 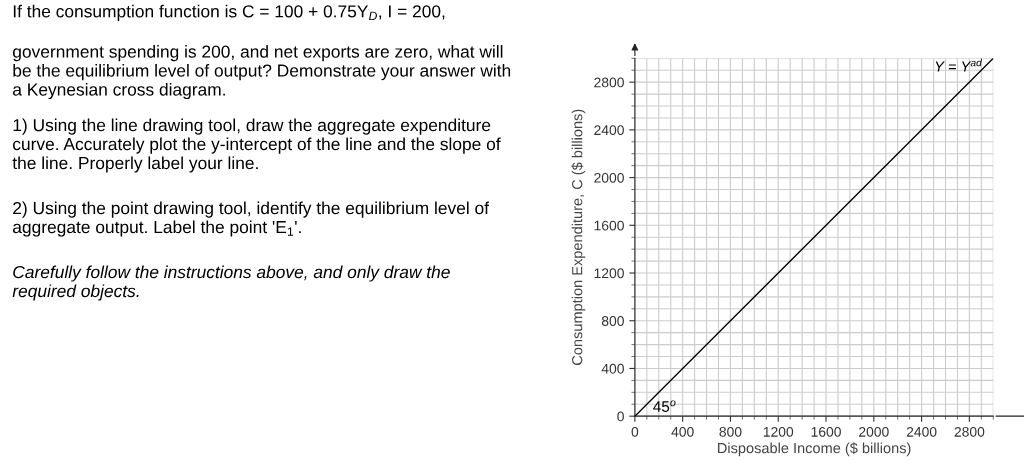 I want to click on y-tick-label: 800, so click(x=612, y=321).